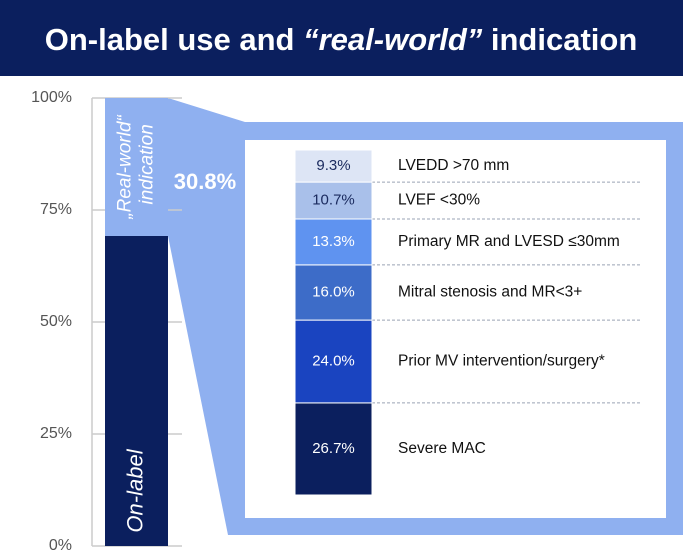 This screenshot has width=683, height=557. Describe the element at coordinates (56, 321) in the screenshot. I see `y-tick-label: 50%` at that location.